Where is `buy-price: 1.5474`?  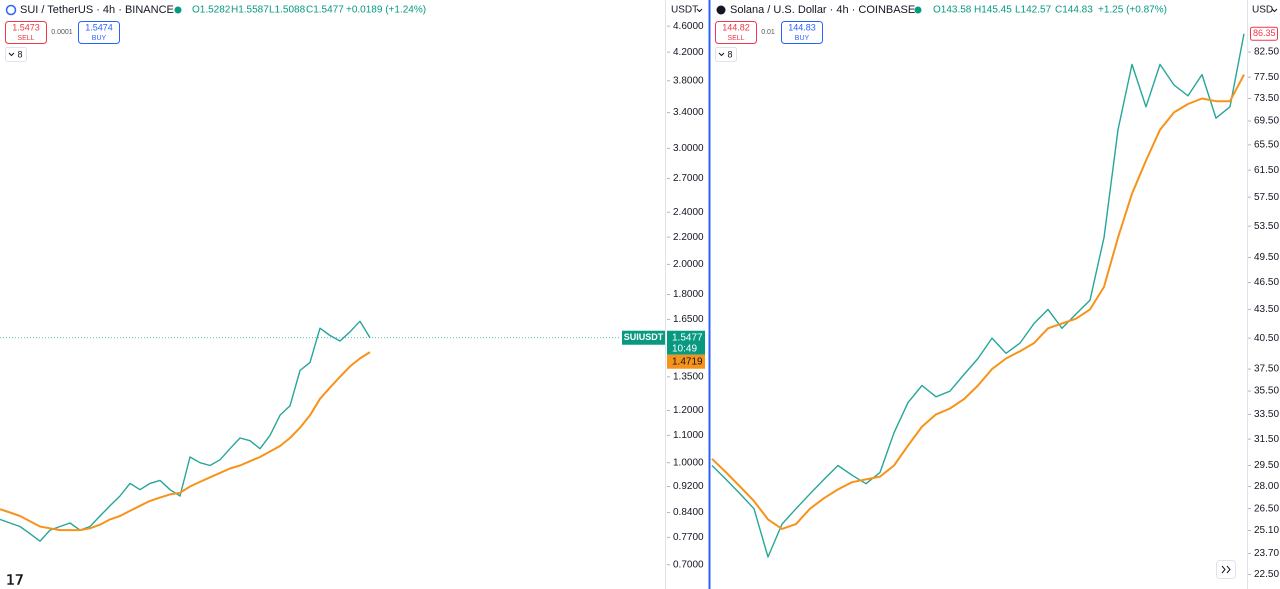 buy-price: 1.5474 is located at coordinates (99, 27).